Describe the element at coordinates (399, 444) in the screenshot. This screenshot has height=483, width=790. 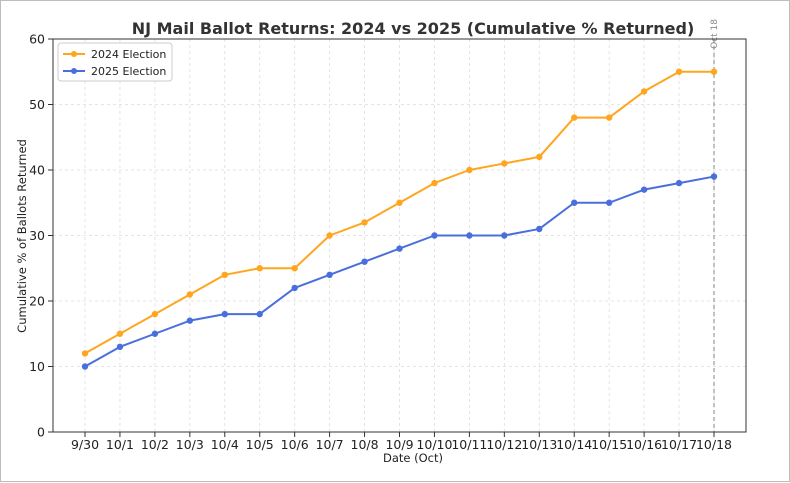
I see `x-tick-label: 10/9` at that location.